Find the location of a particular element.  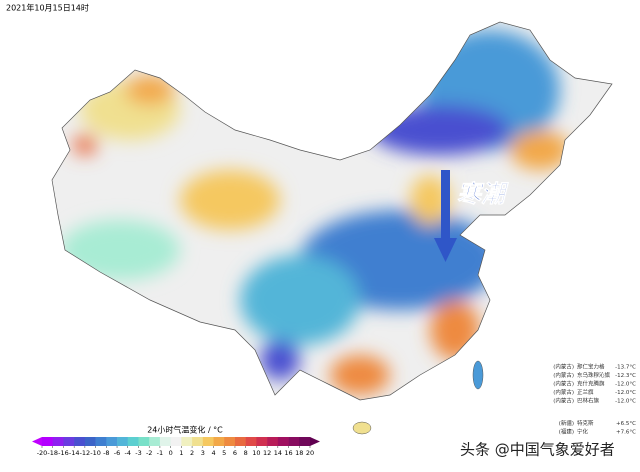

colorbar-tick-label: 10 is located at coordinates (256, 453).